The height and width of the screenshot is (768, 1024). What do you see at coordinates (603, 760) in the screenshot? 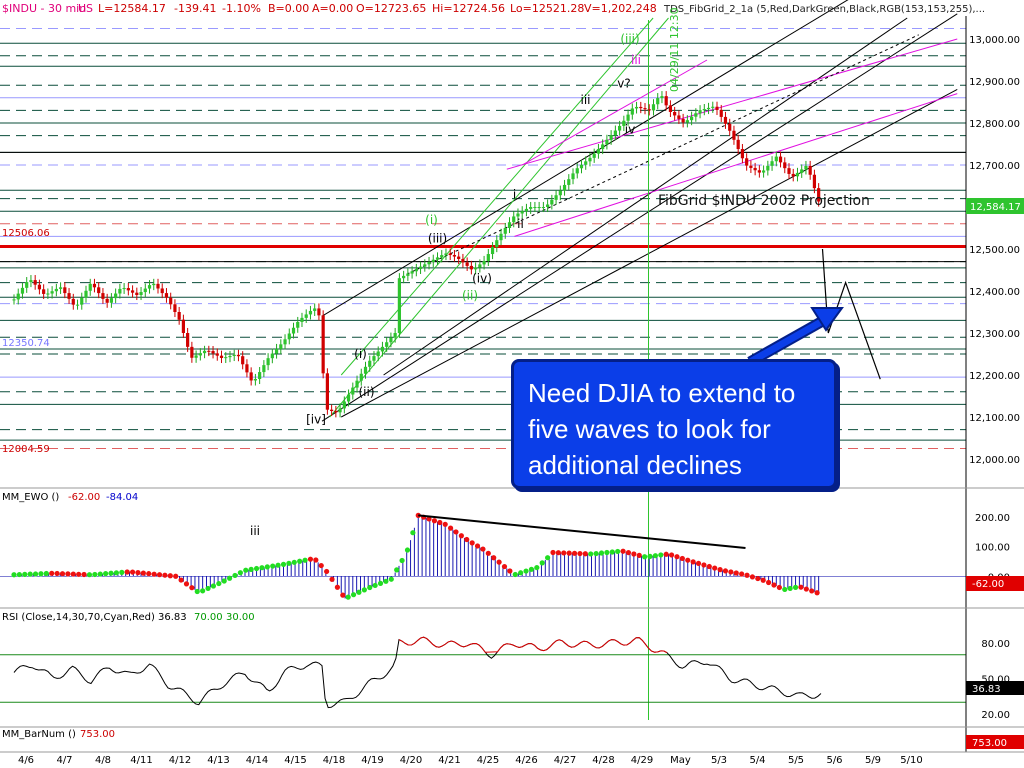
I see `x-tick-label: 4/28` at bounding box center [603, 760].